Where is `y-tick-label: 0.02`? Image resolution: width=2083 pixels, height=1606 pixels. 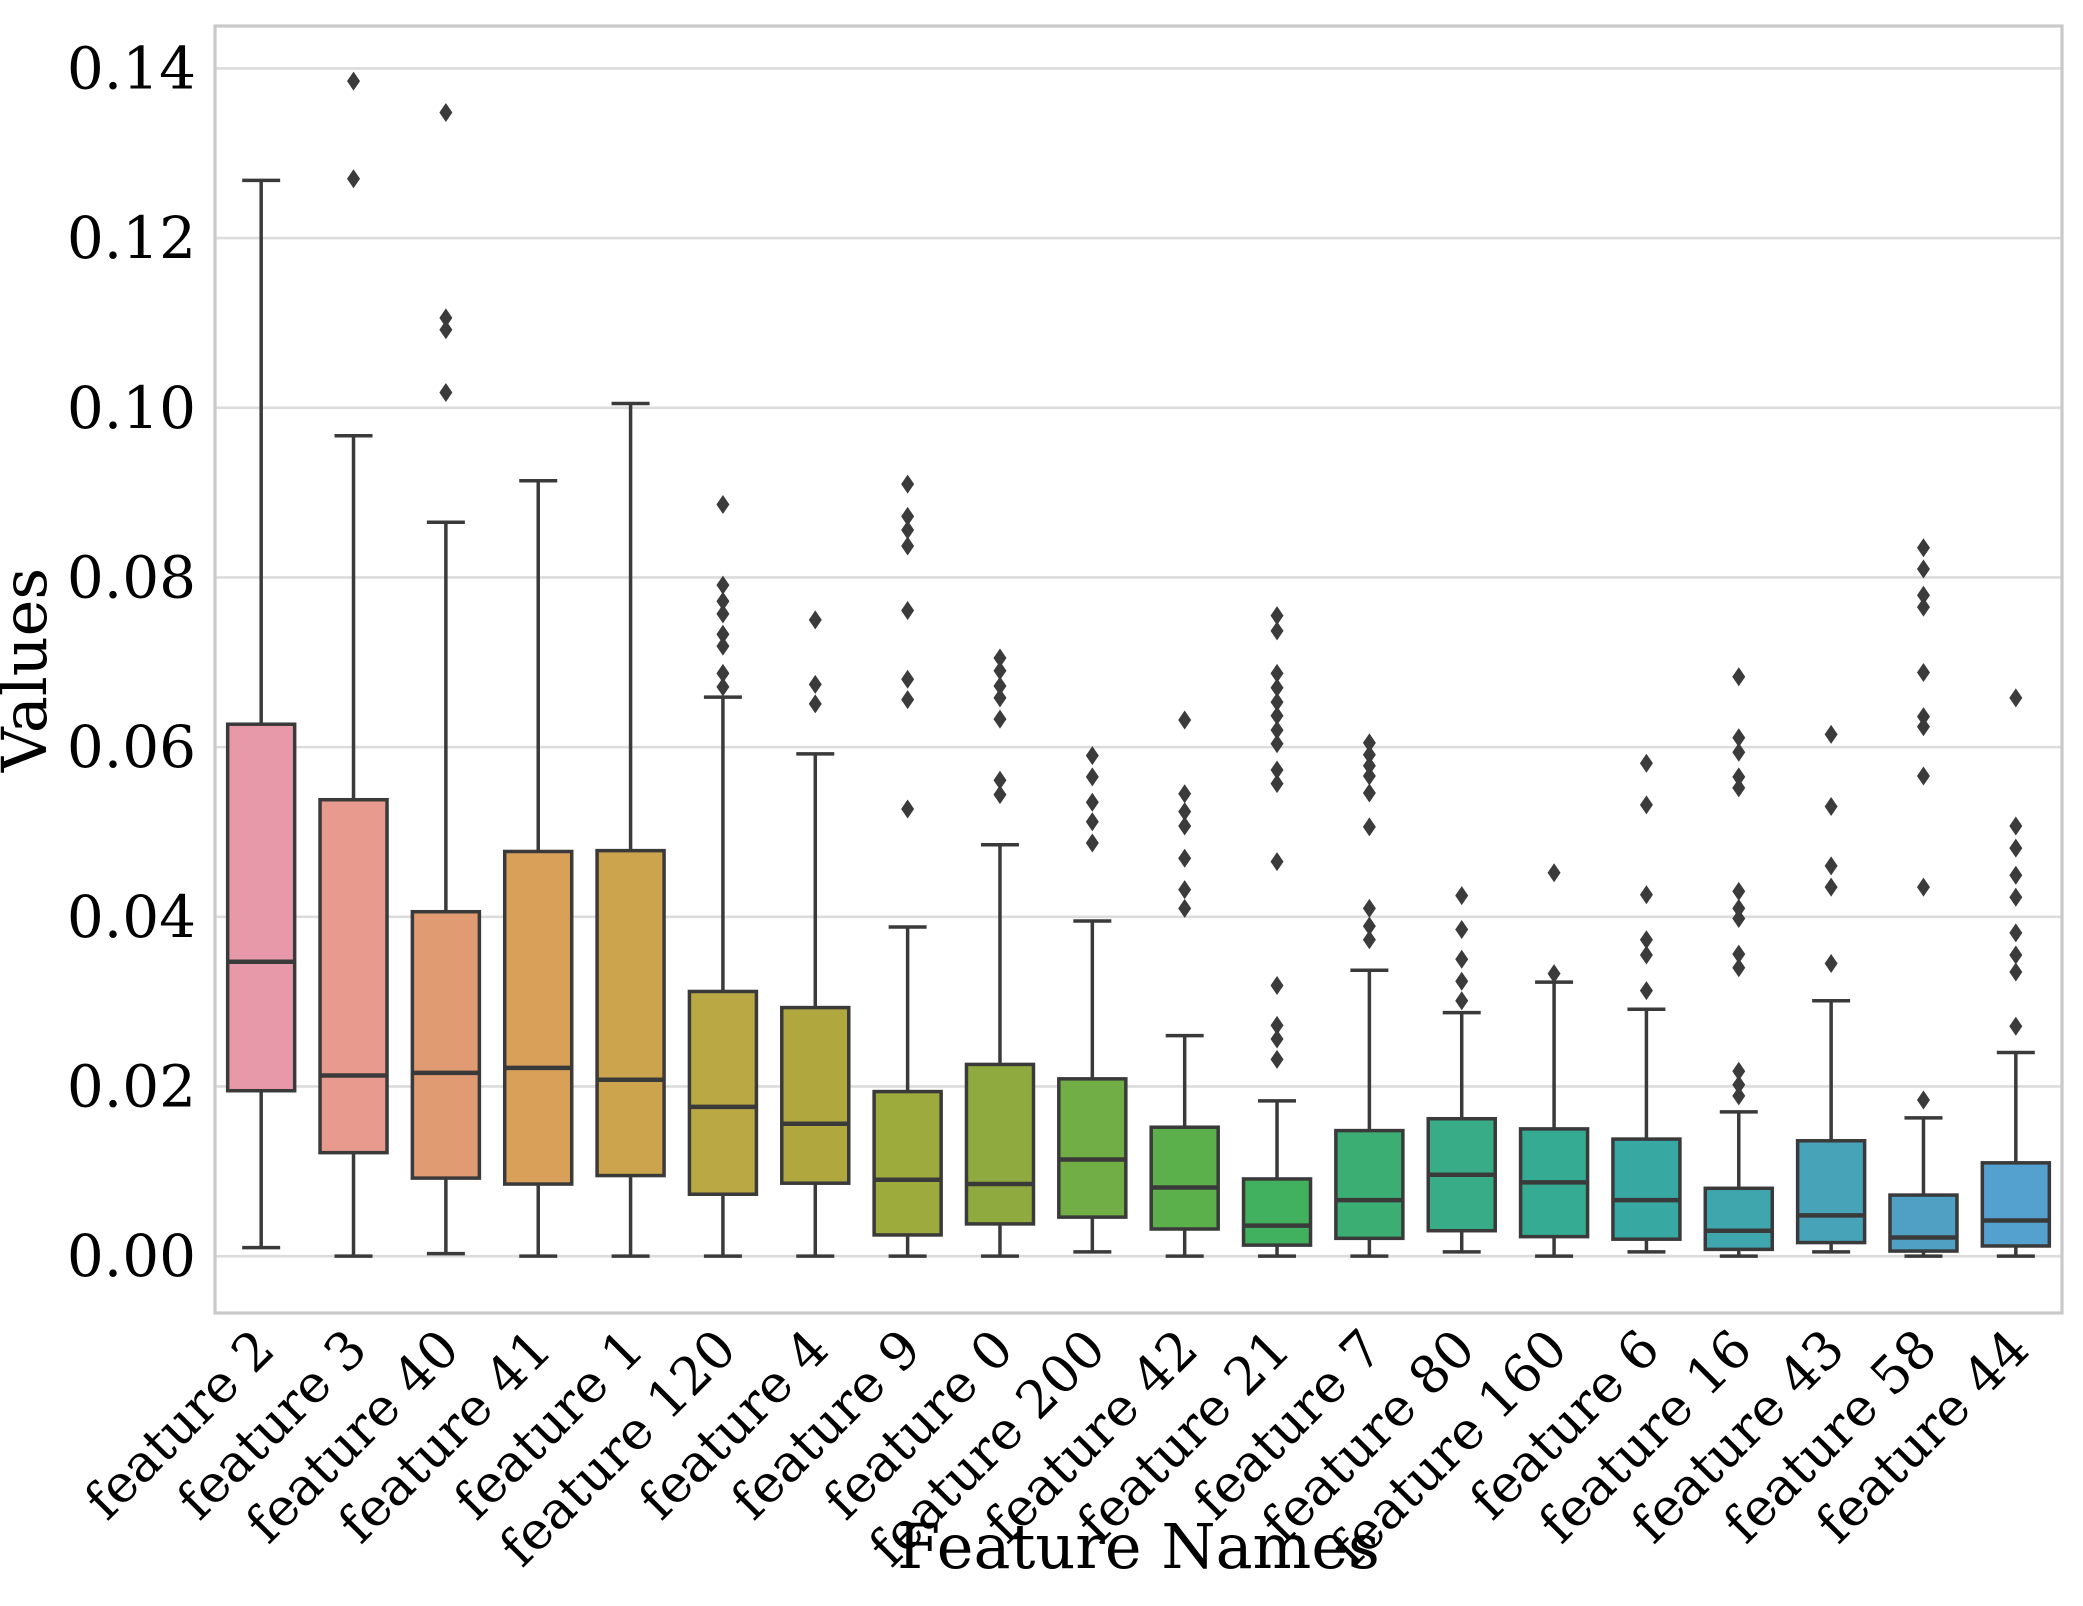
y-tick-label: 0.02 is located at coordinates (131, 1086).